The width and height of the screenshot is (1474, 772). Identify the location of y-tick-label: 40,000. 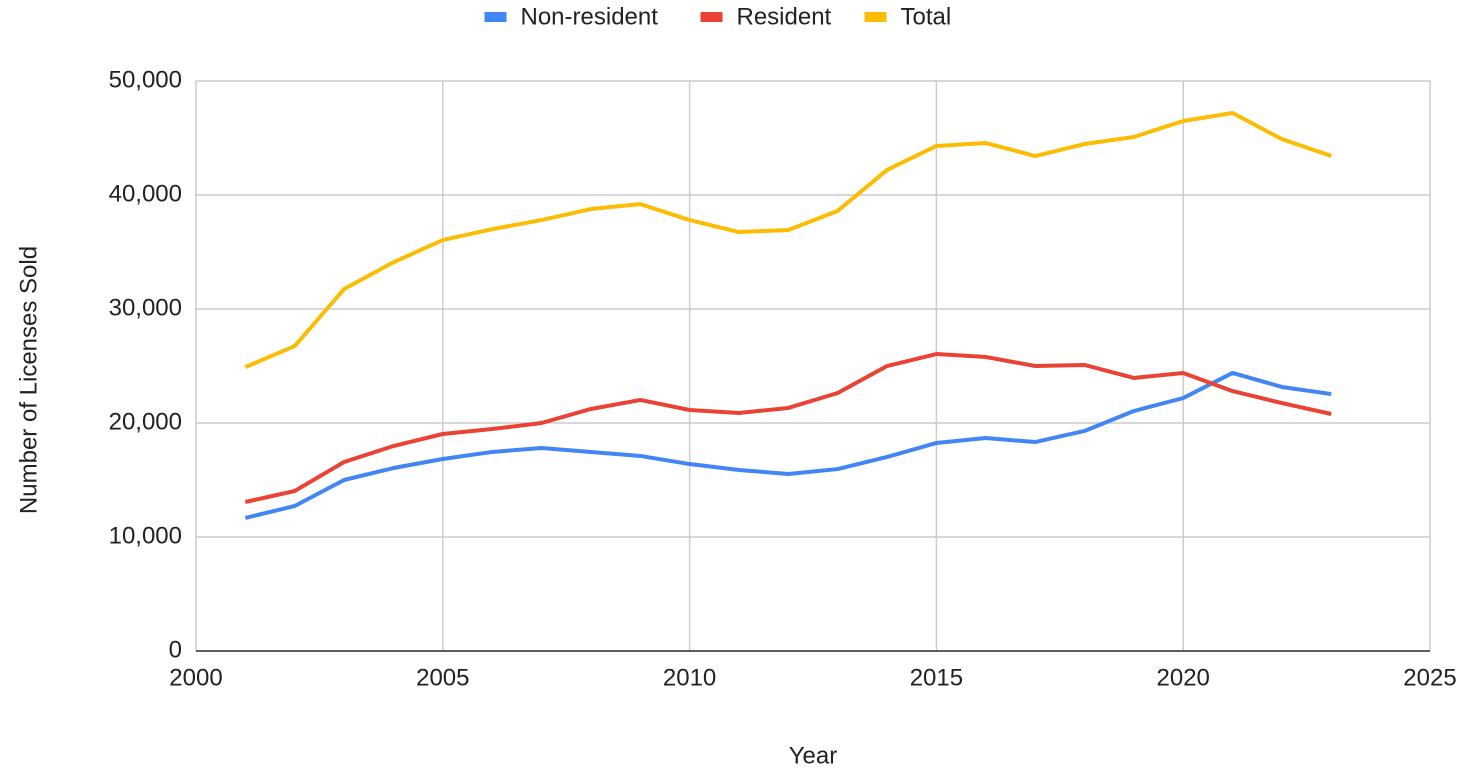
(145, 193).